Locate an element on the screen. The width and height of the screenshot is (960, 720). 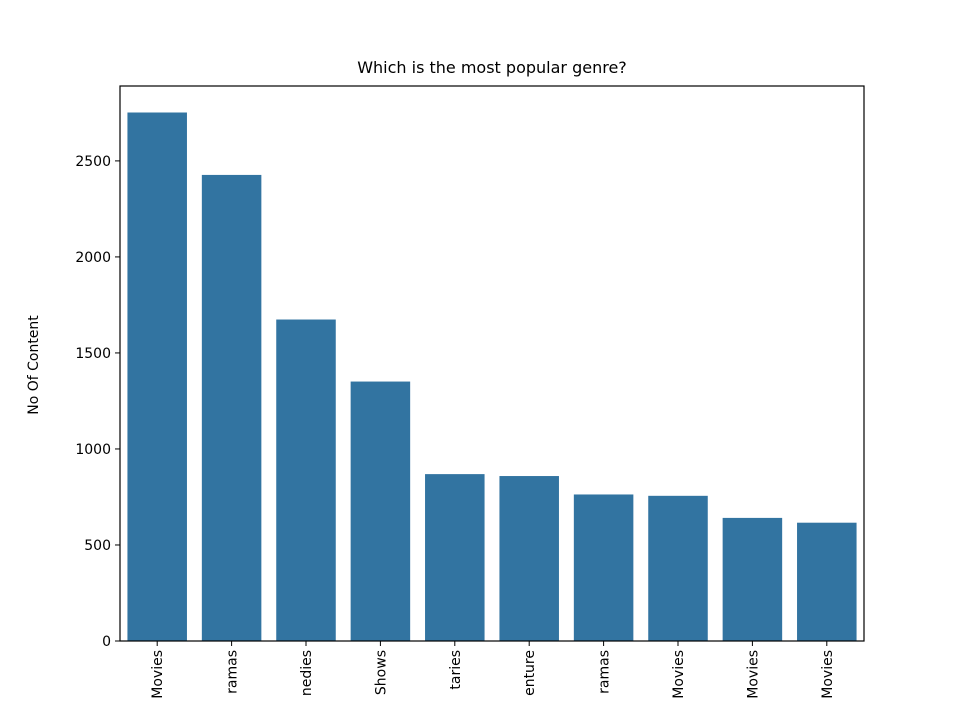
y-tick-label: 2500 is located at coordinates (93, 162).